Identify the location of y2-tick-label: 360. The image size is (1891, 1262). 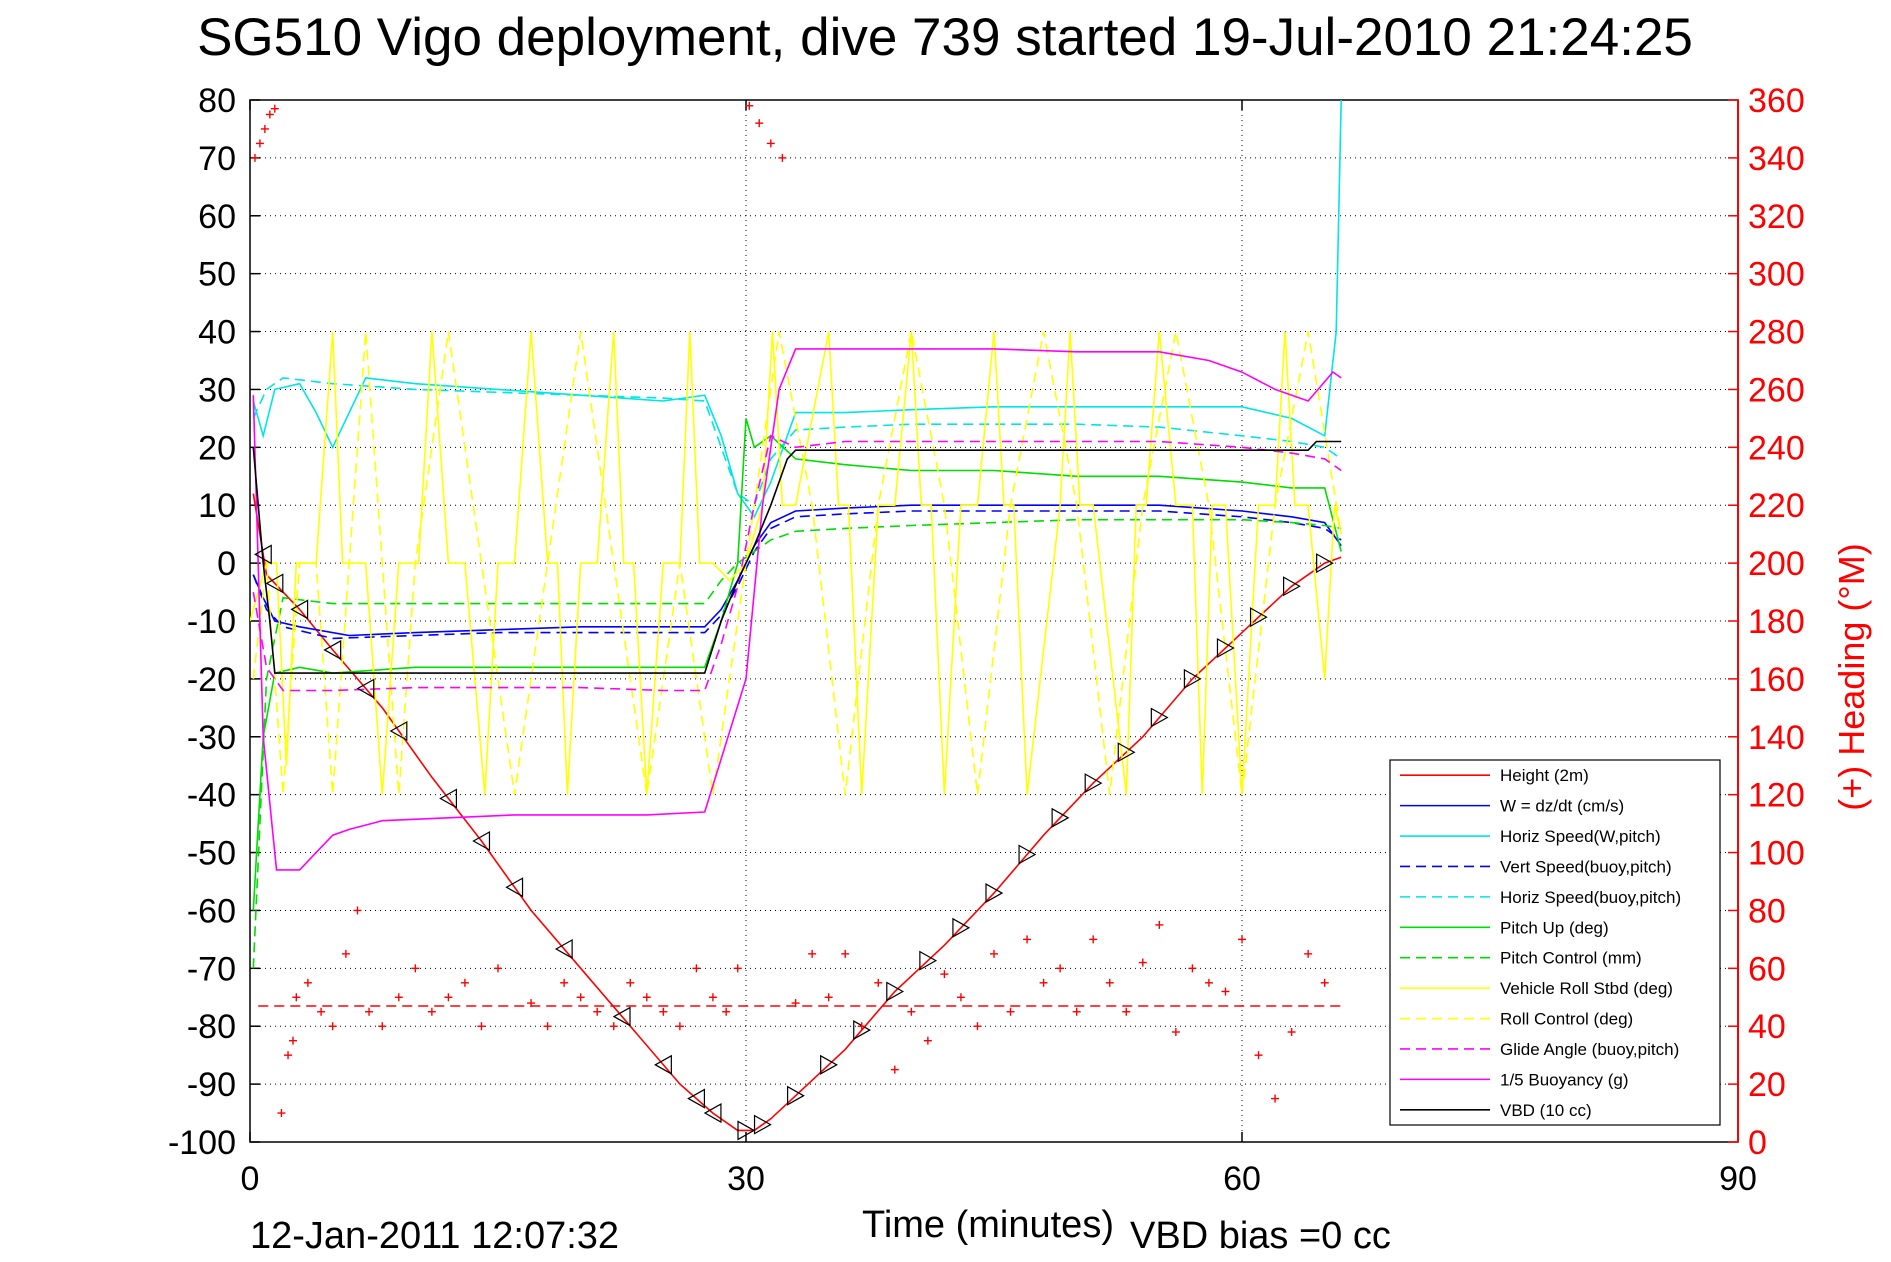
(1776, 101).